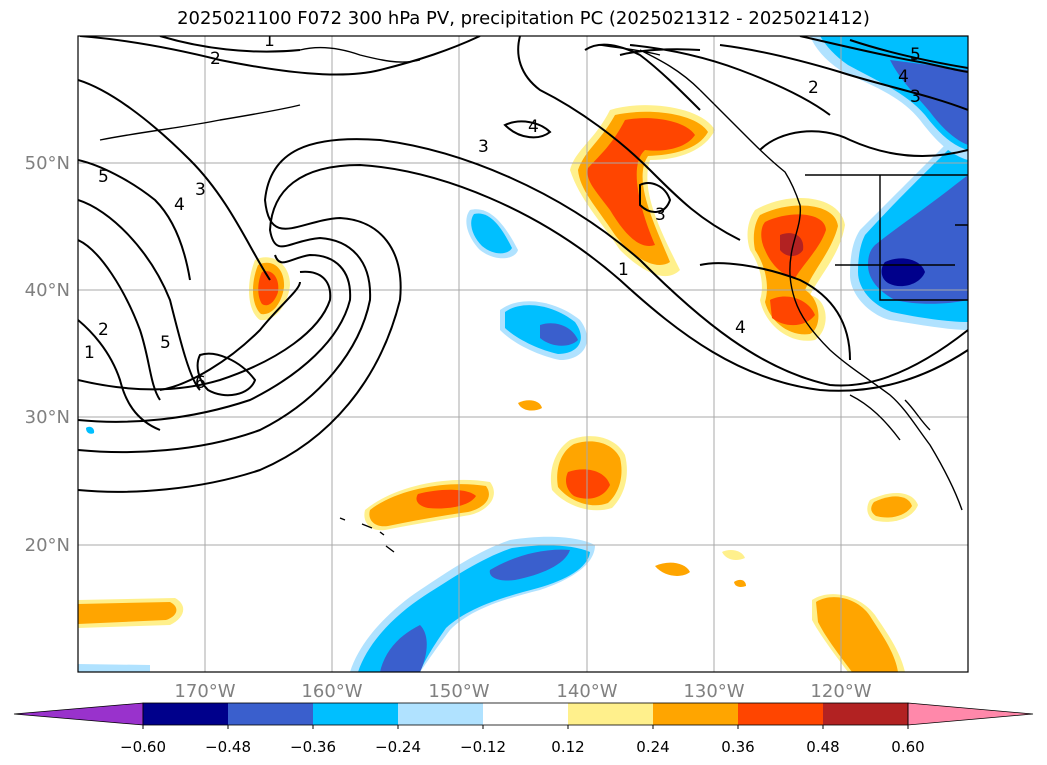 The height and width of the screenshot is (765, 1047). I want to click on colorbar-extend-high, so click(970, 714).